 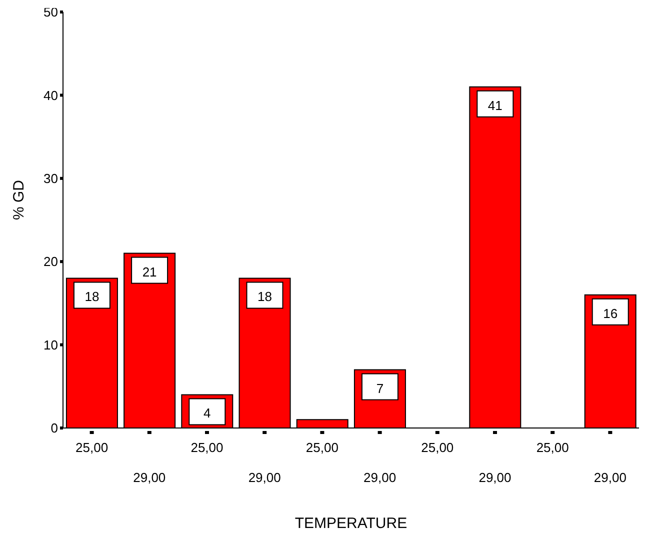 What do you see at coordinates (380, 388) in the screenshot?
I see `data-label: 7` at bounding box center [380, 388].